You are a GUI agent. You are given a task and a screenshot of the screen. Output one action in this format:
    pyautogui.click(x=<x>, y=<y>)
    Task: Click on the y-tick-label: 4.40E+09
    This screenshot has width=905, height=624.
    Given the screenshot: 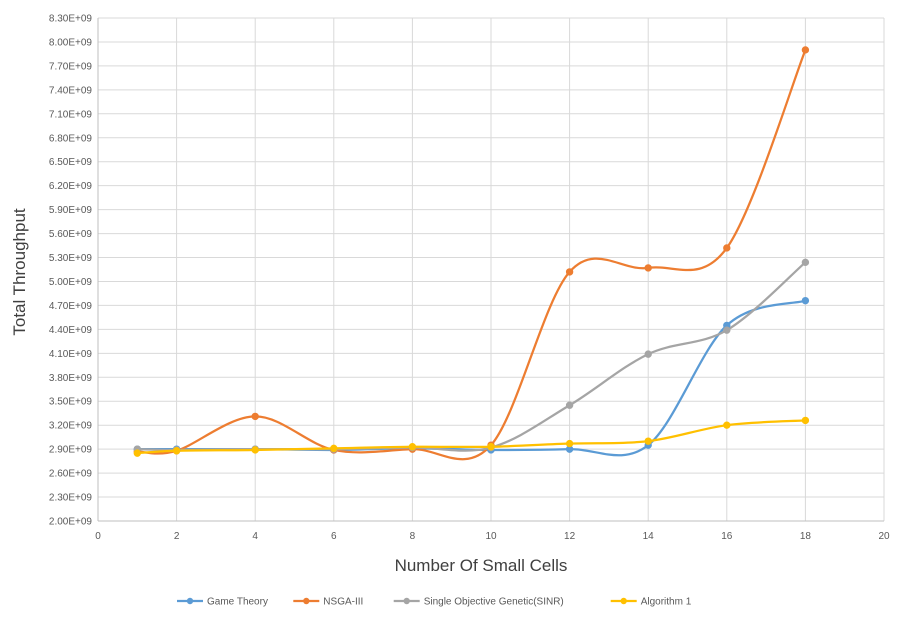 What is the action you would take?
    pyautogui.click(x=71, y=330)
    